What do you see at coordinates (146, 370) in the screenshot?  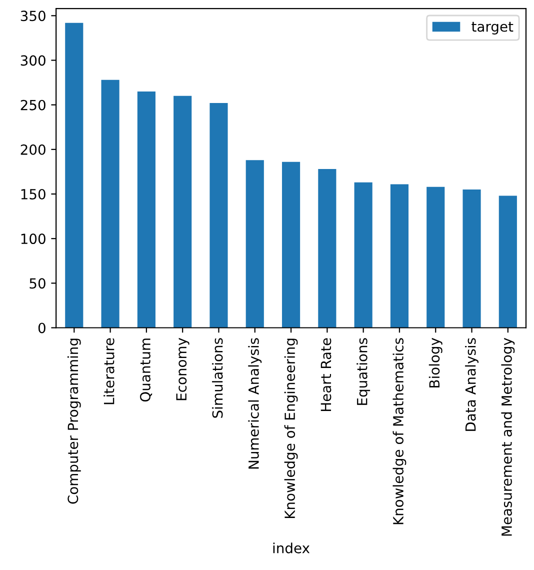 I see `x-tick-label: Quantum` at bounding box center [146, 370].